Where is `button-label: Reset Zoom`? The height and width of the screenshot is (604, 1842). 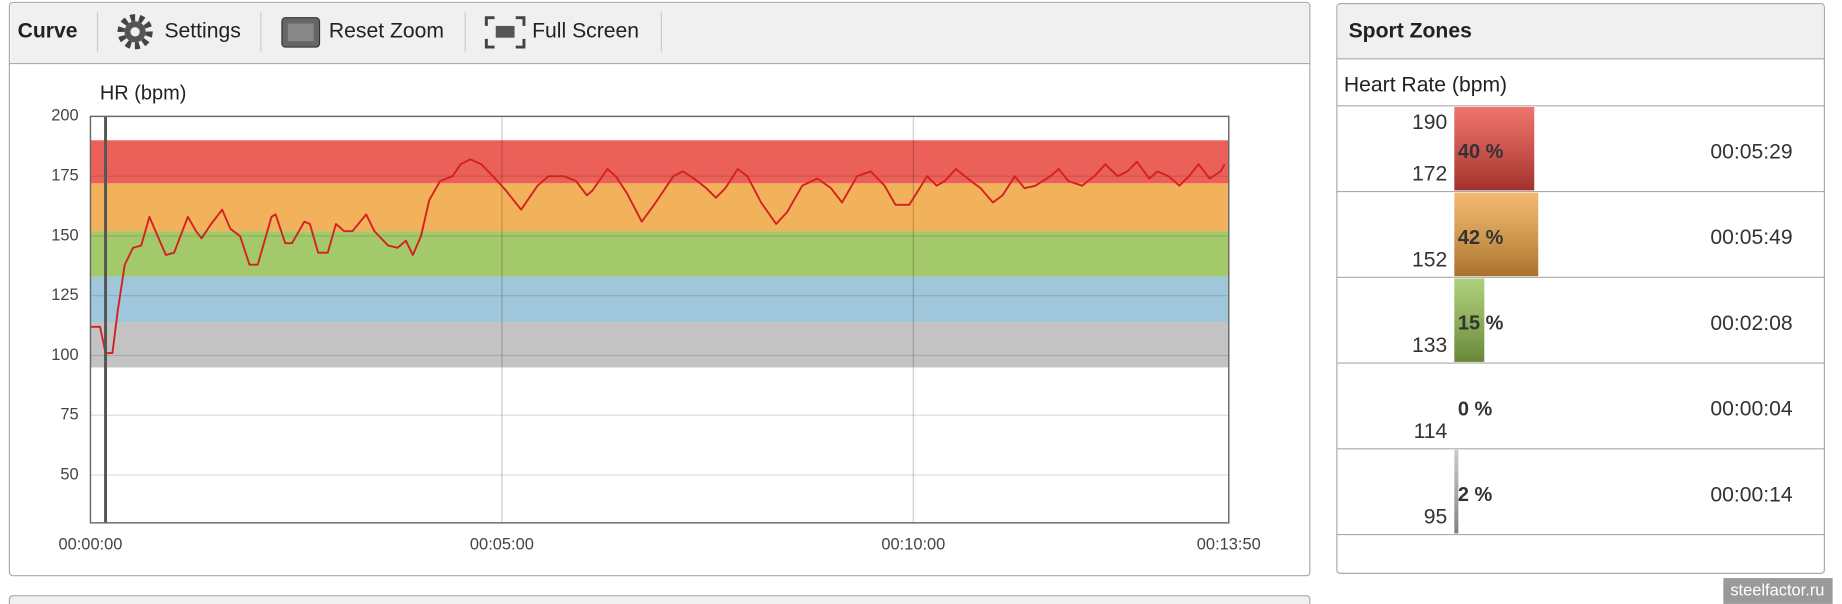
button-label: Reset Zoom is located at coordinates (386, 30).